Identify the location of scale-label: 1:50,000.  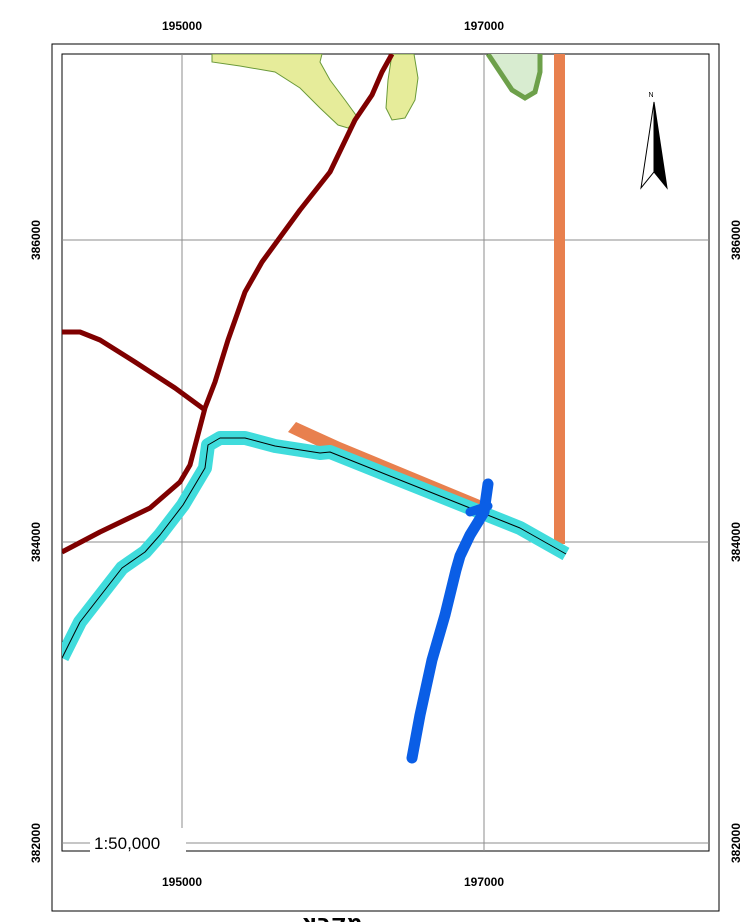
(127, 843).